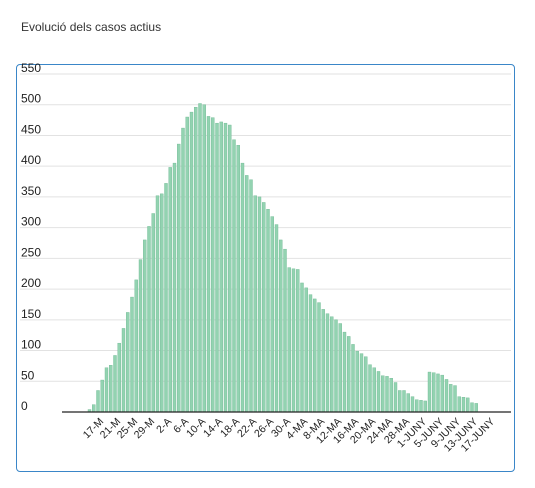 The image size is (535, 488). I want to click on y-tick-label: 500, so click(31, 99).